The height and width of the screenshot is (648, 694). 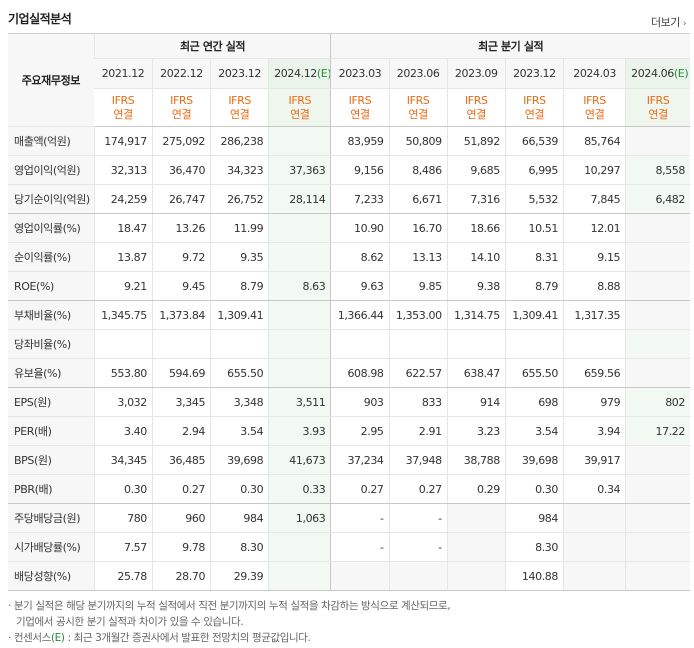 What do you see at coordinates (594, 460) in the screenshot?
I see `table-cell: 39,917` at bounding box center [594, 460].